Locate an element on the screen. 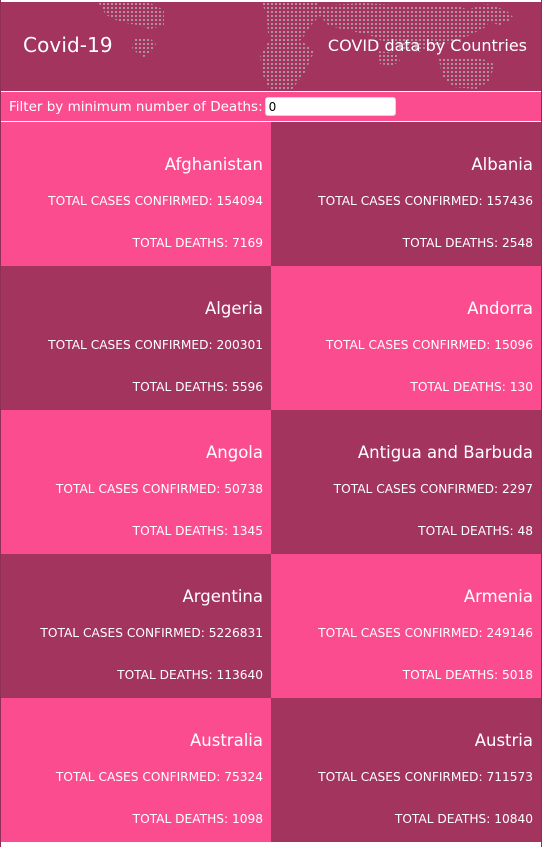 The width and height of the screenshot is (542, 847). country-name: Austria is located at coordinates (503, 740).